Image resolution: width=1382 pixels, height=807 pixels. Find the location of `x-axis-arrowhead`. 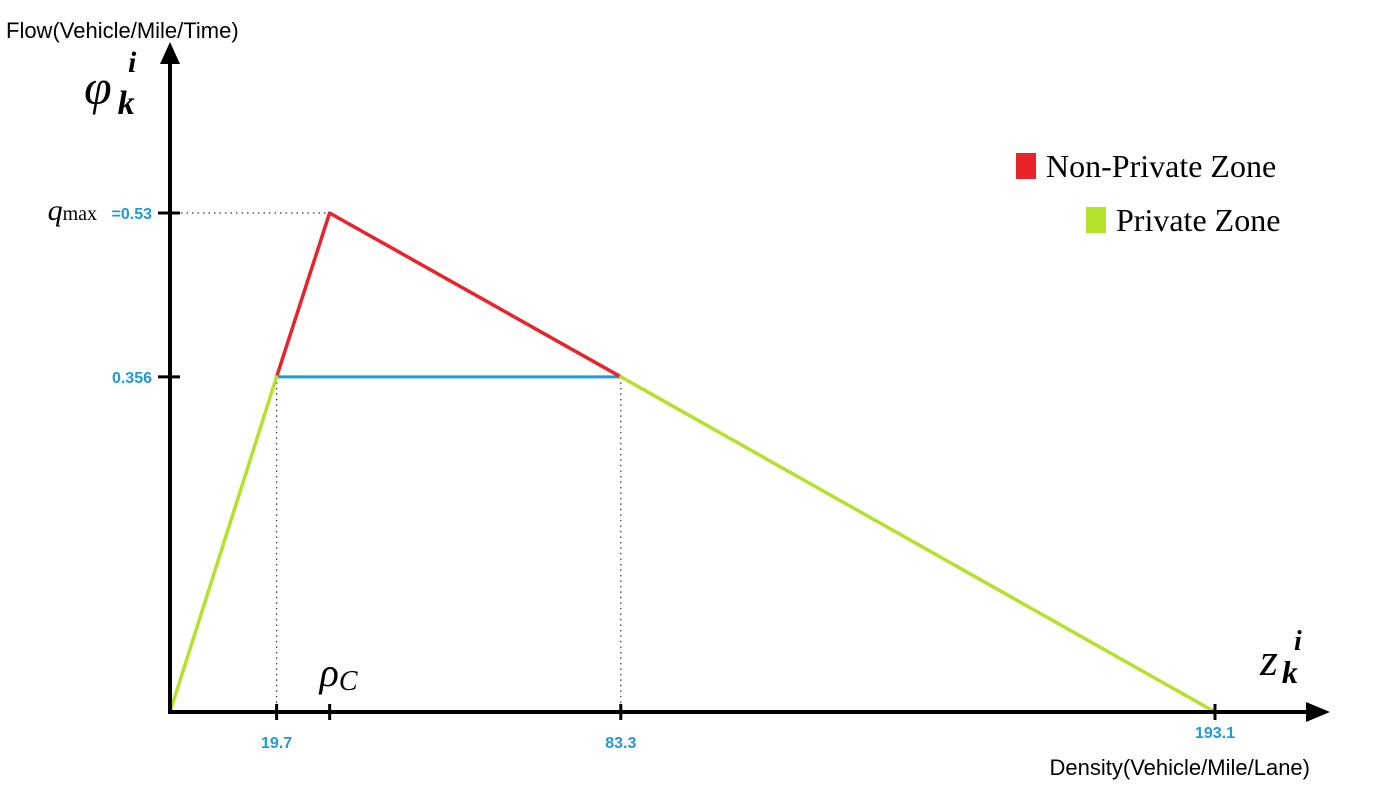

x-axis-arrowhead is located at coordinates (1318, 712).